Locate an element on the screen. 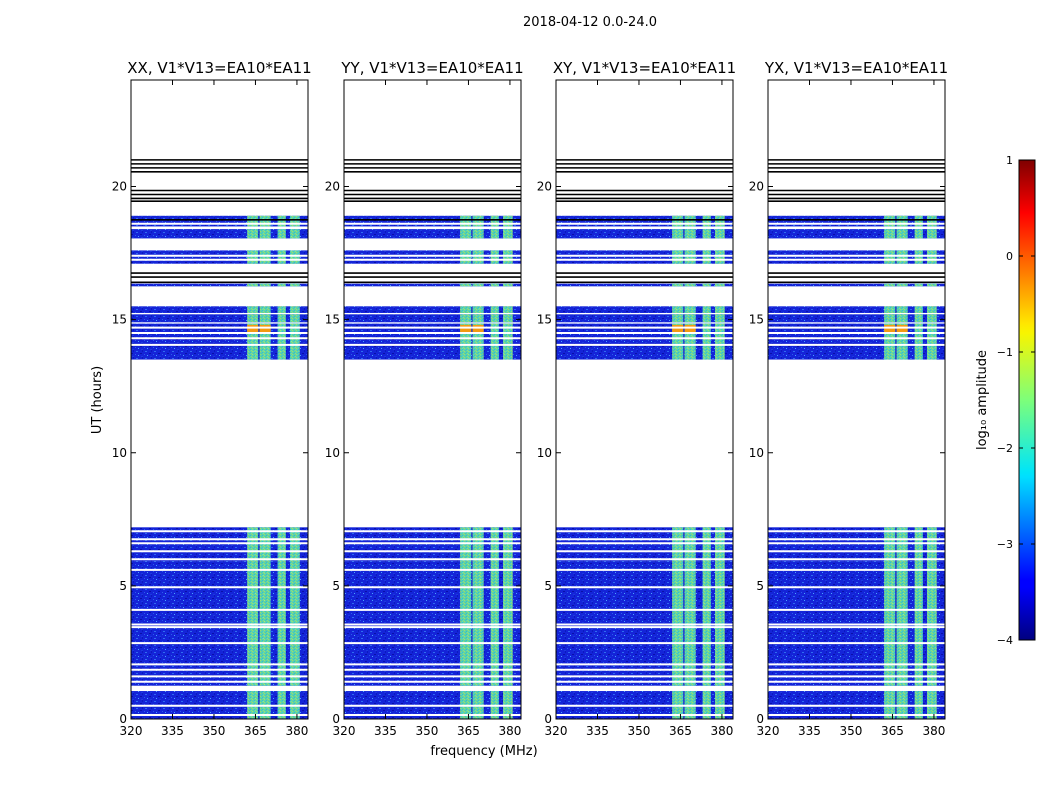 This screenshot has height=800, width=1050. x-axis-label: frequency (MHz) is located at coordinates (483, 751).